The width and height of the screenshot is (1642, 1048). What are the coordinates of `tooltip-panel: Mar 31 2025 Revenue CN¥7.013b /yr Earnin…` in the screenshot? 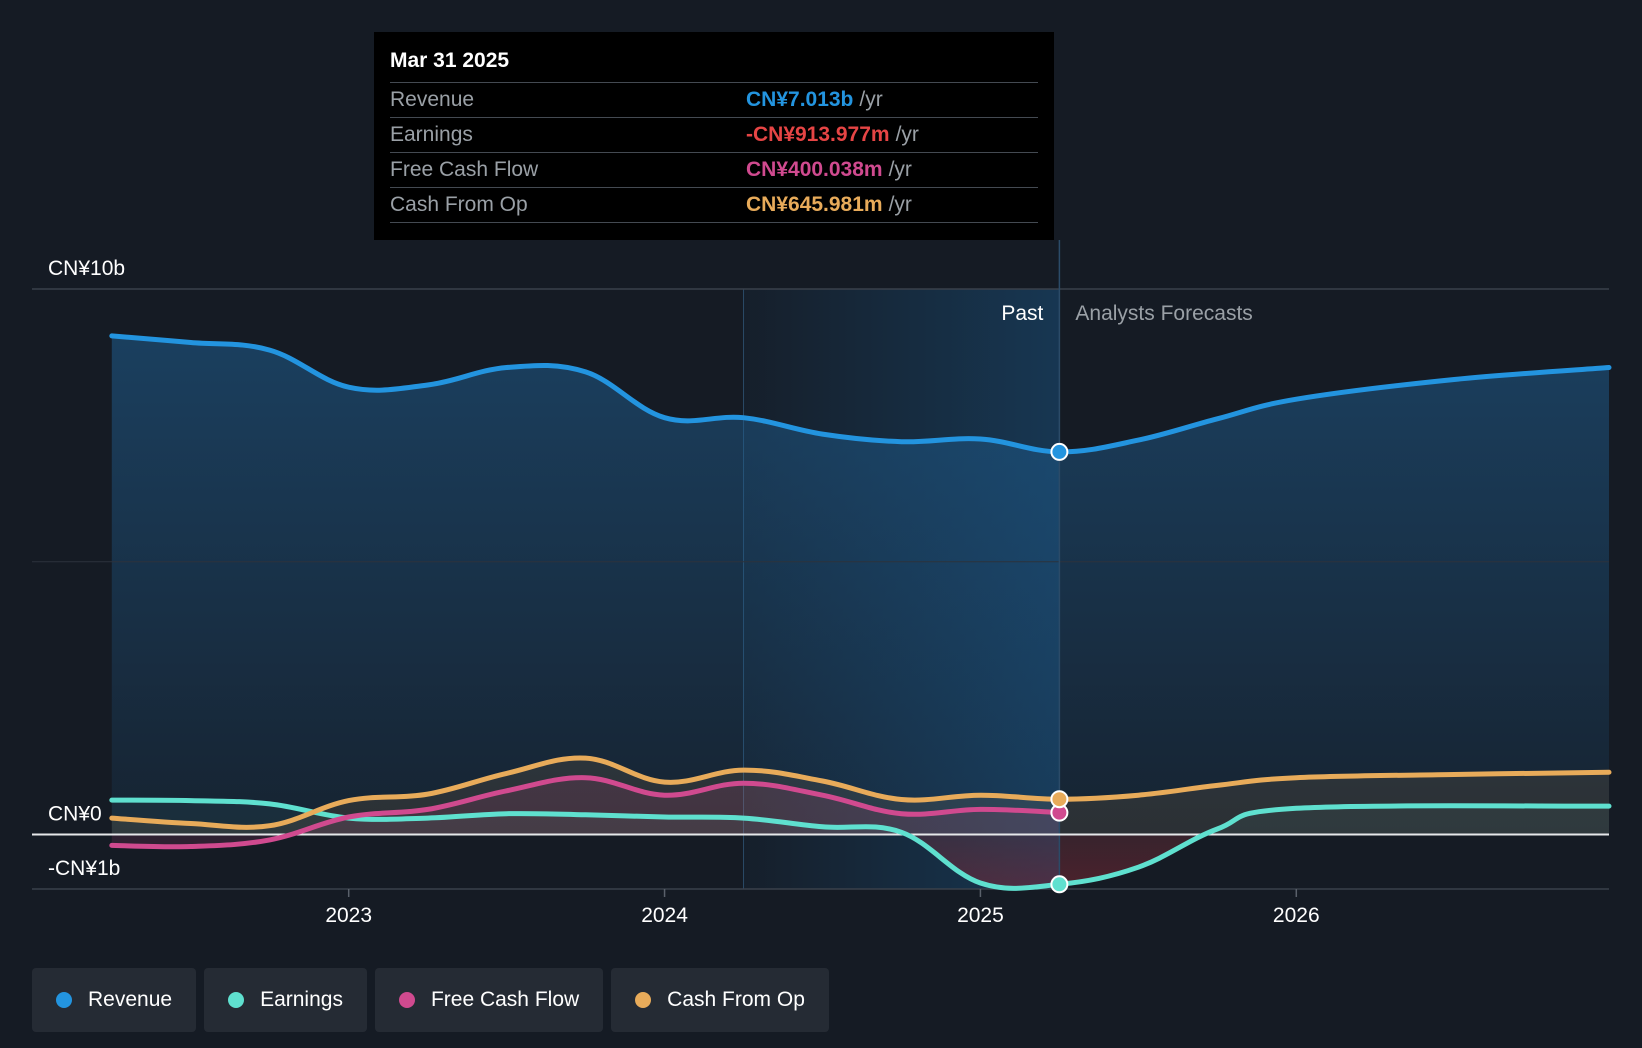 It's located at (714, 136).